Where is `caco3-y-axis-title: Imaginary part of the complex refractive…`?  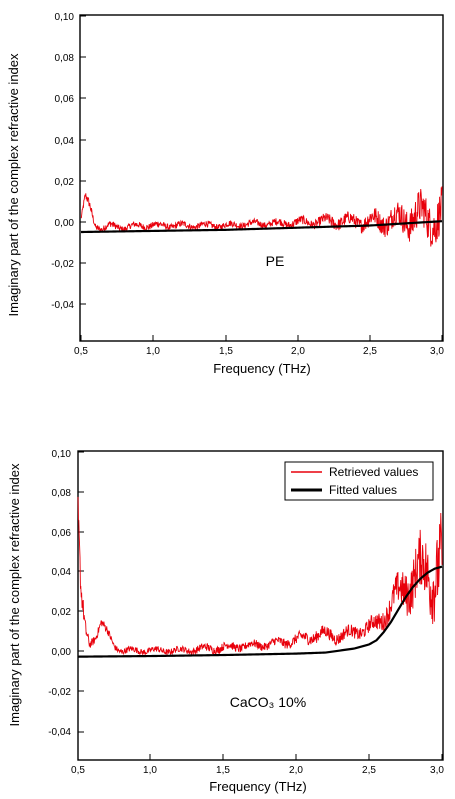 caco3-y-axis-title: Imaginary part of the complex refractive… is located at coordinates (14, 595).